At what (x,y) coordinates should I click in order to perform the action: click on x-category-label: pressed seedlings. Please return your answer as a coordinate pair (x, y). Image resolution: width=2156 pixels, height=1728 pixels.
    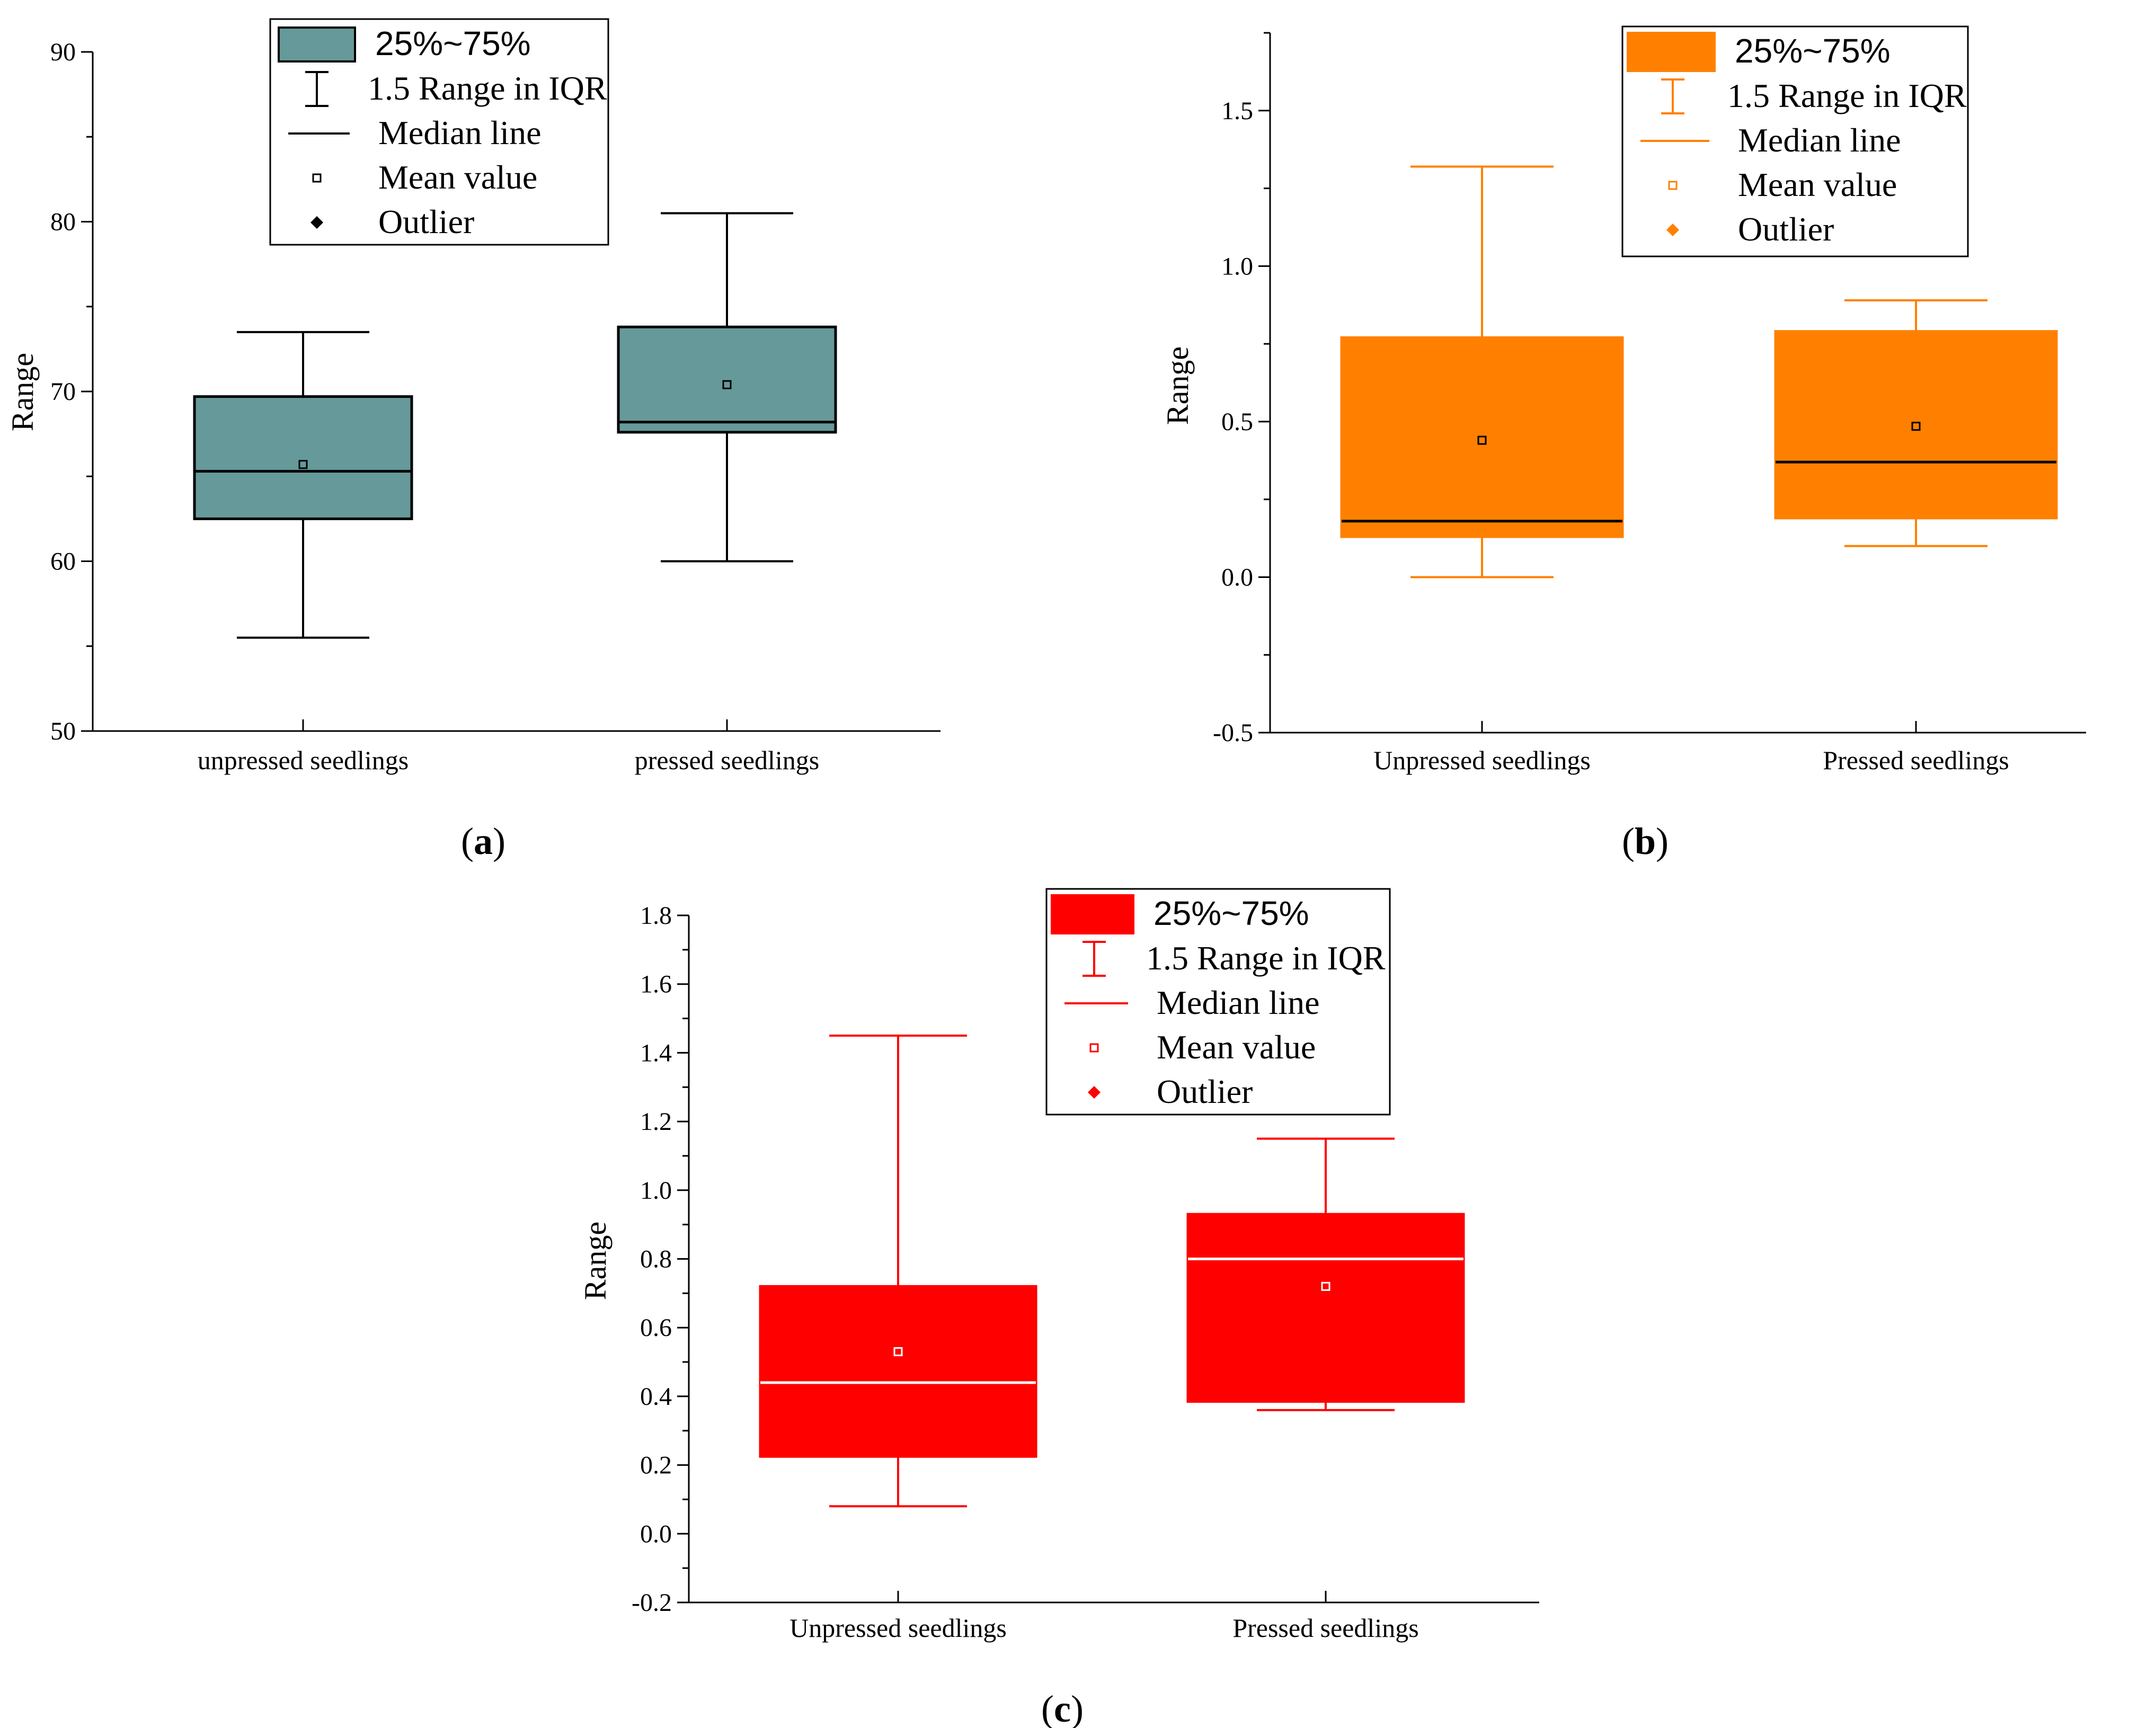
    Looking at the image, I should click on (727, 760).